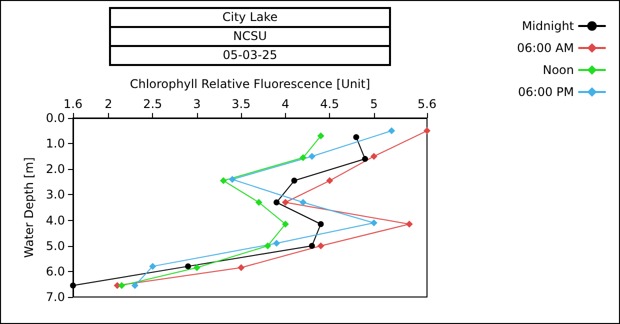 The width and height of the screenshot is (620, 324). What do you see at coordinates (250, 84) in the screenshot?
I see `x-axis-title: Chlorophyll Relative Fluorescence [Unit]` at bounding box center [250, 84].